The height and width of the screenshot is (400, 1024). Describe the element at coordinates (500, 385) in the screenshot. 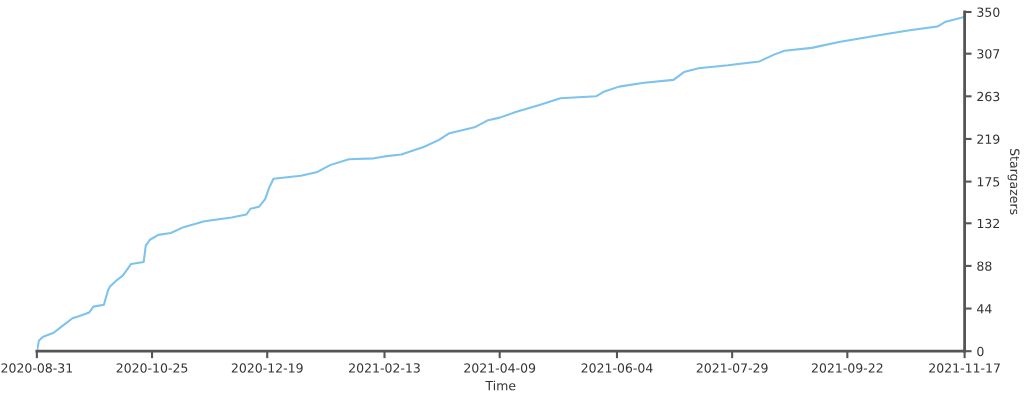

I see `x-axis-title: Time` at that location.